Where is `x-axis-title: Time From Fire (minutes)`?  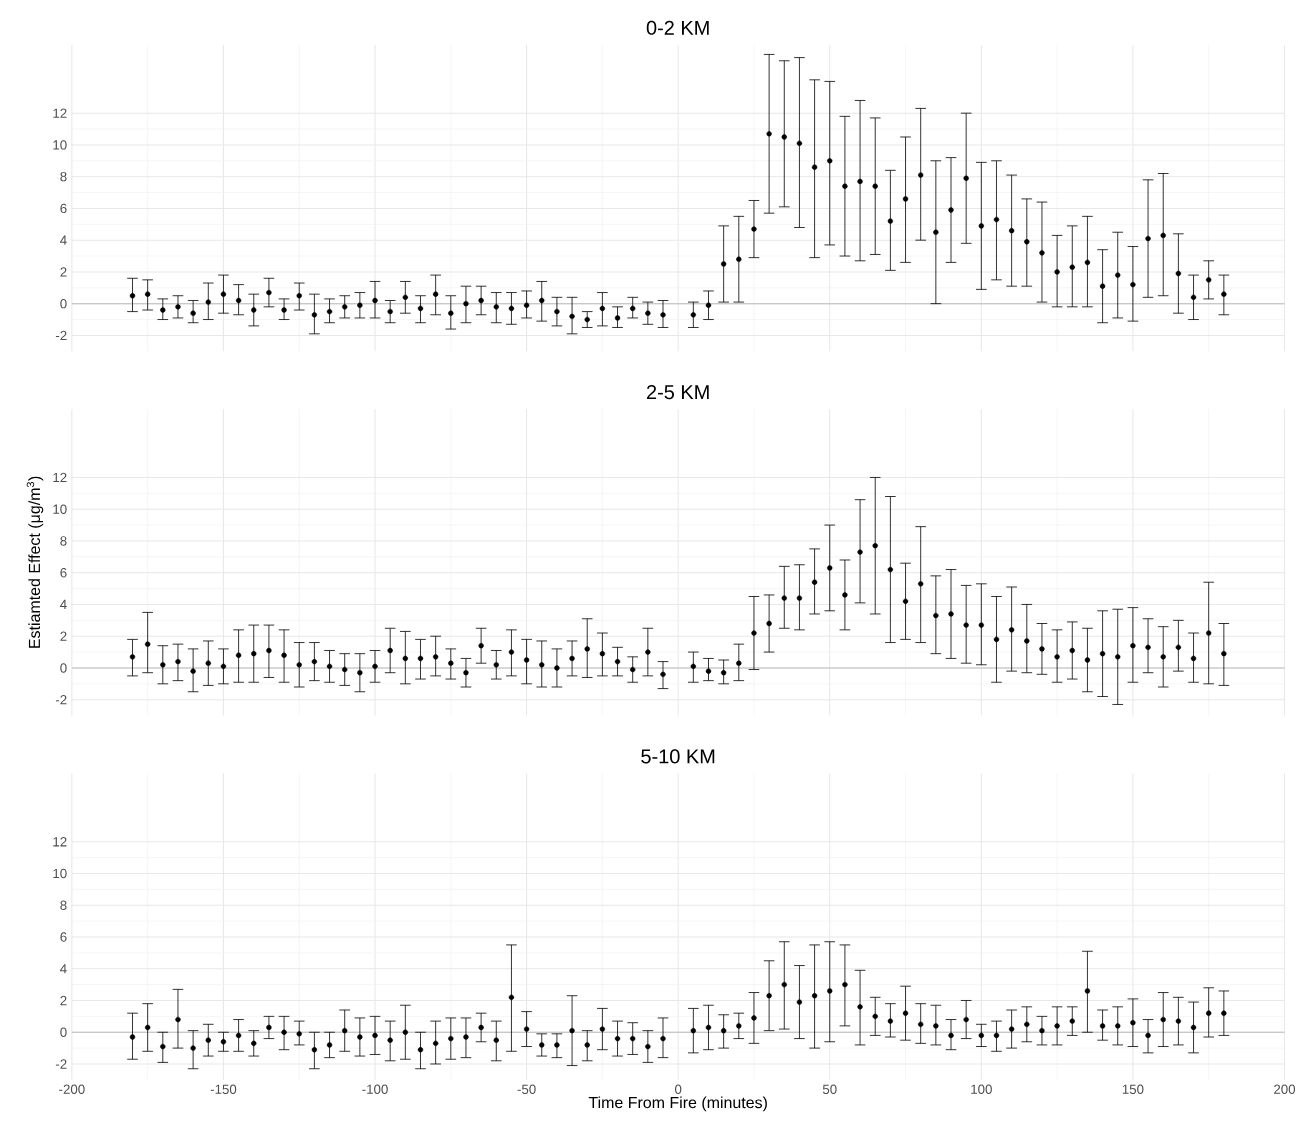
x-axis-title: Time From Fire (minutes) is located at coordinates (677, 1104).